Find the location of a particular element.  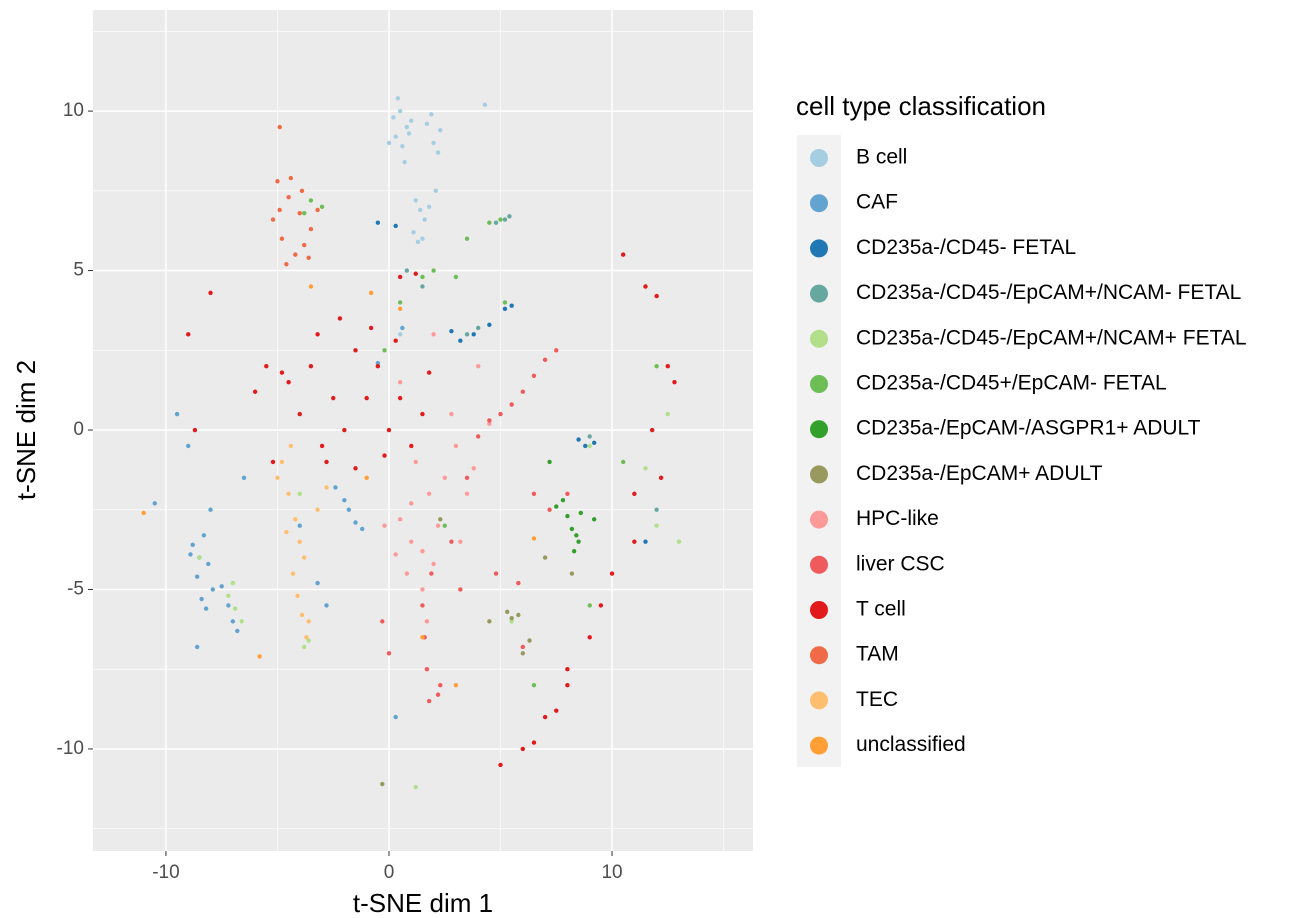

legend-label: HPC-like is located at coordinates (897, 518).